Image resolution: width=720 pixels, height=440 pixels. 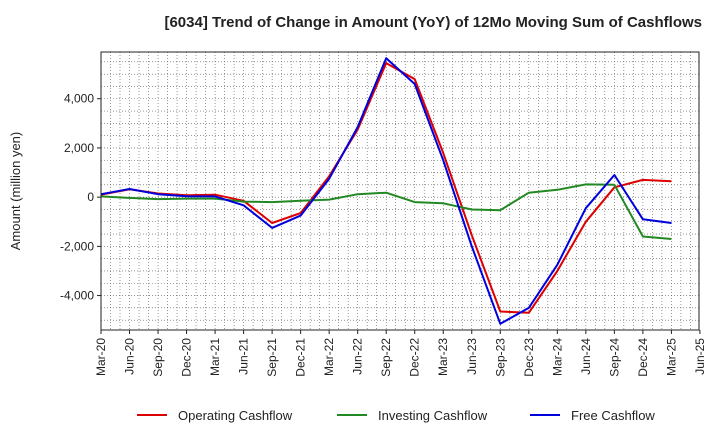 I want to click on x-tick-label: Mar-24, so click(x=557, y=357).